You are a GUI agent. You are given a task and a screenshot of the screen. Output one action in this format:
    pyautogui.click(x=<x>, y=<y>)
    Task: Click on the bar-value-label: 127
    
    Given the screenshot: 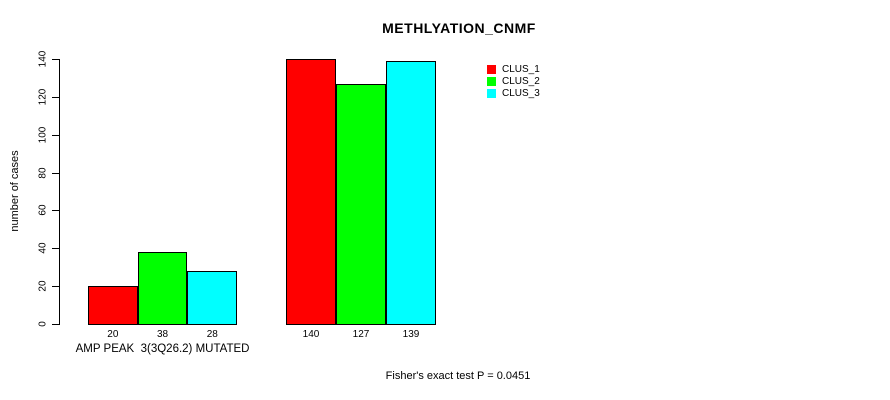 What is the action you would take?
    pyautogui.click(x=361, y=334)
    